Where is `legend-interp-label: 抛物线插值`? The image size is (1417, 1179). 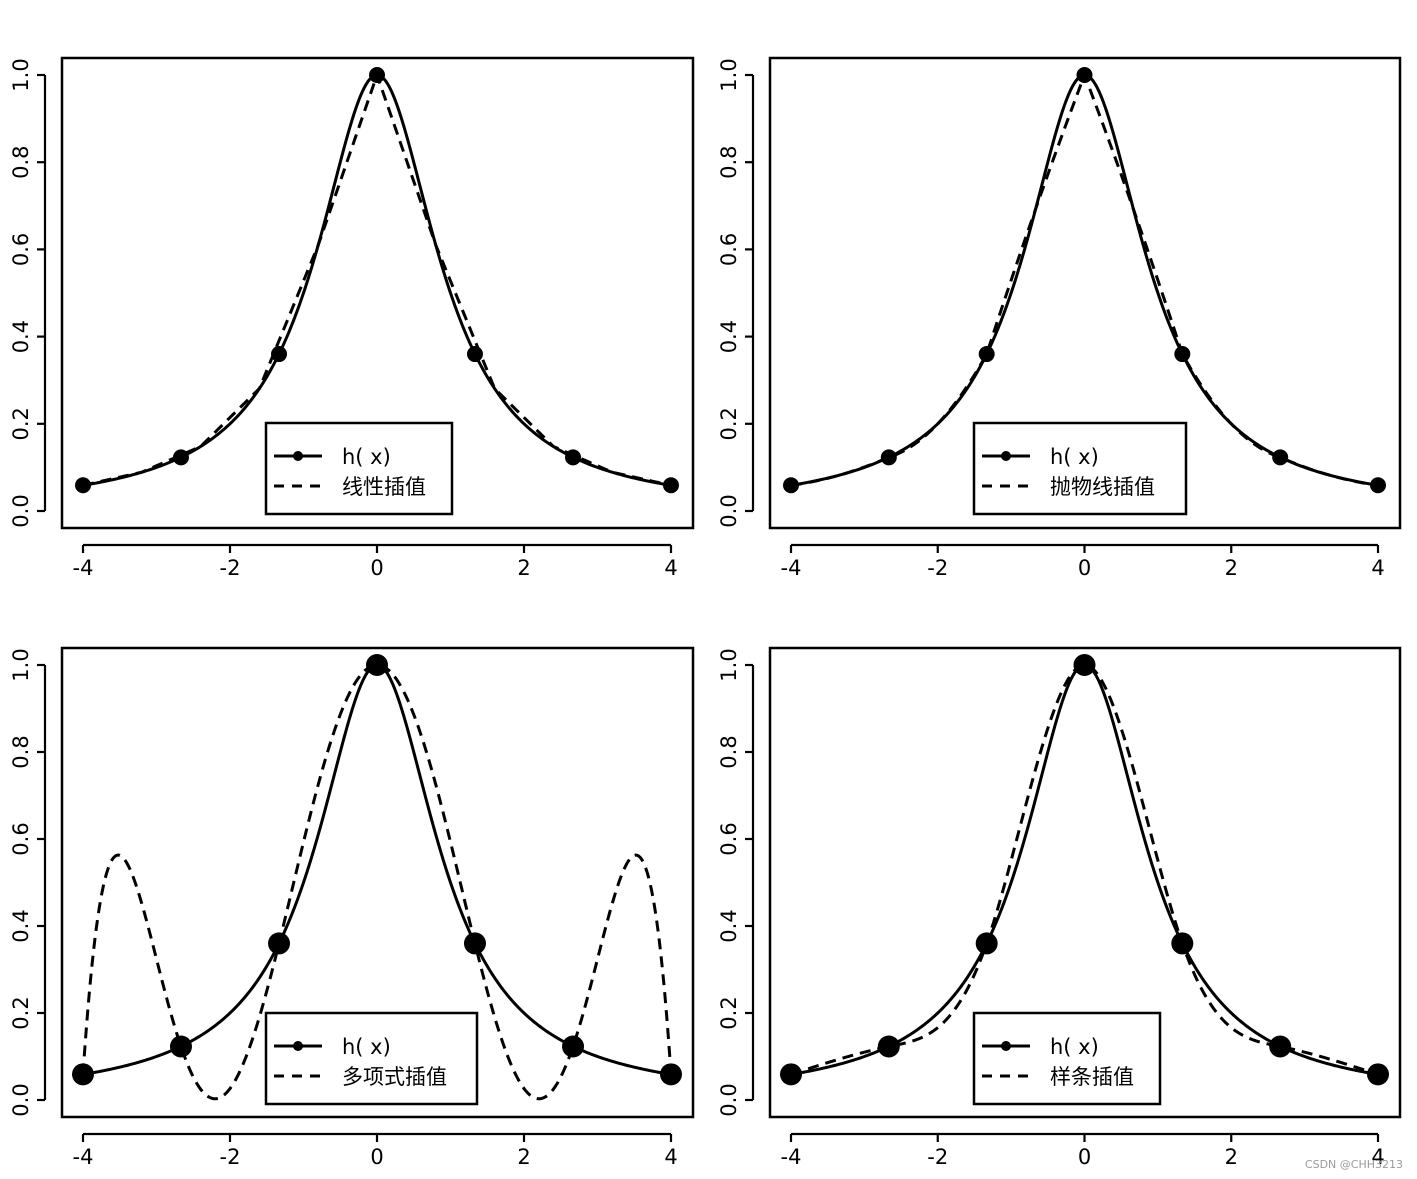
legend-interp-label: 抛物线插值 is located at coordinates (1102, 487).